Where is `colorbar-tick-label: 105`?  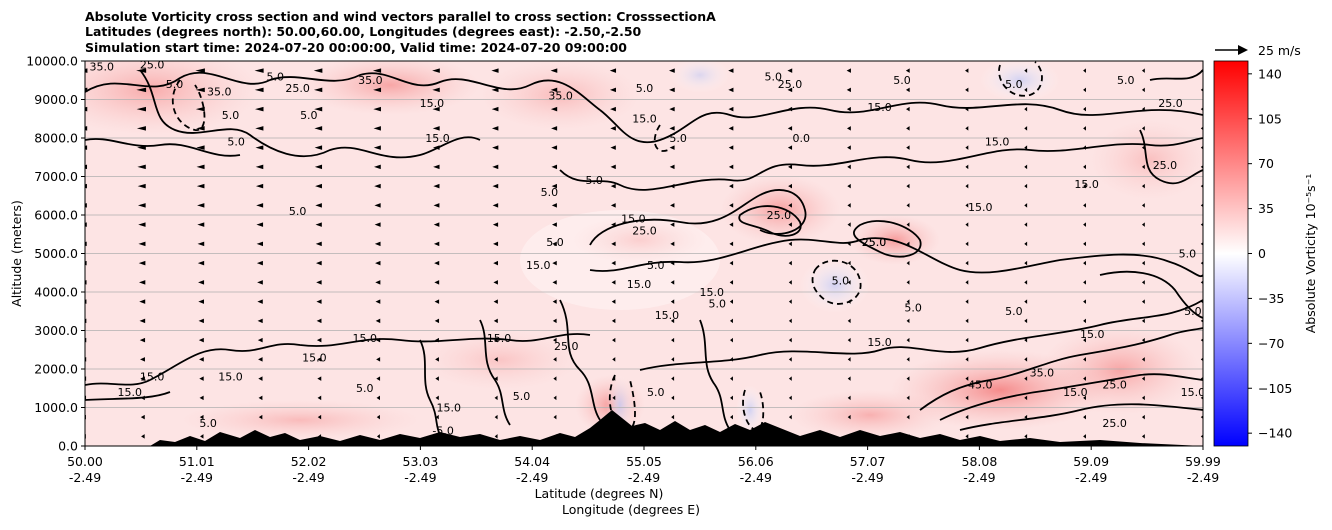 colorbar-tick-label: 105 is located at coordinates (1270, 118).